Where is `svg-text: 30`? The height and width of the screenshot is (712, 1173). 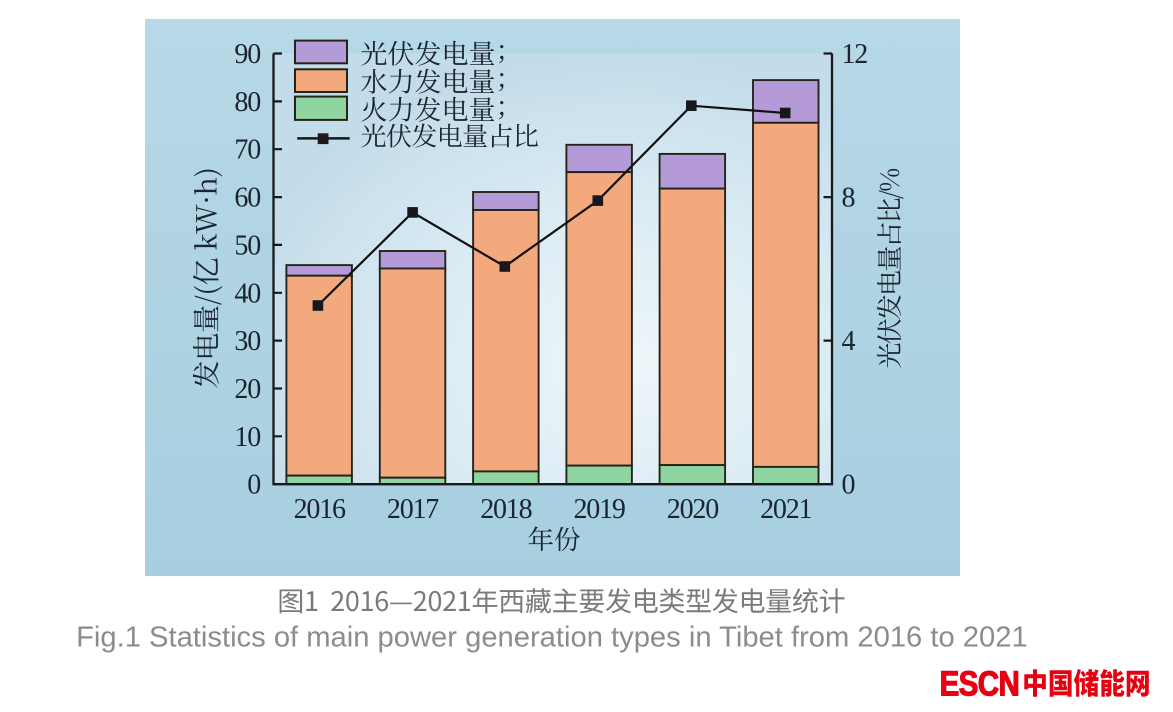
svg-text: 30 is located at coordinates (247, 341).